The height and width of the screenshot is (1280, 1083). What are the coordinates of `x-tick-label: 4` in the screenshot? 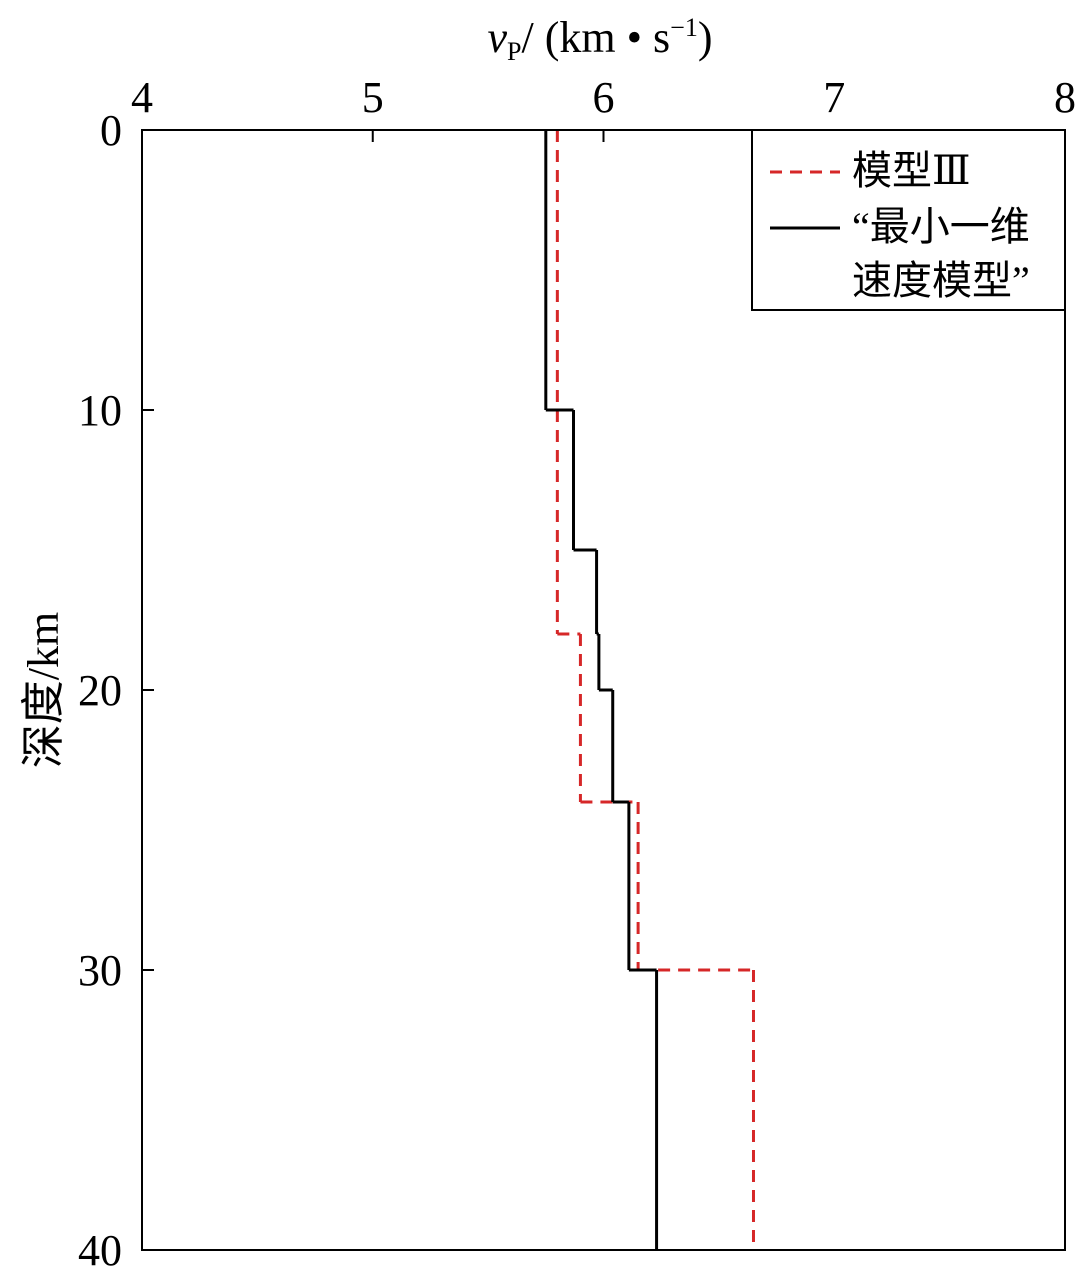 It's located at (142, 97).